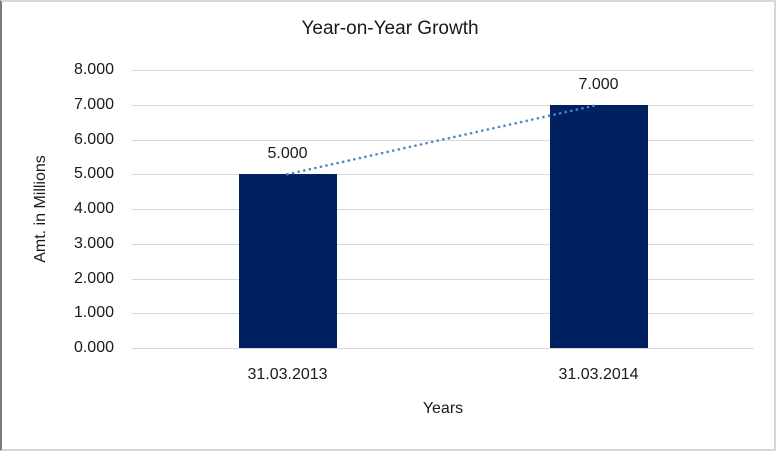 The height and width of the screenshot is (451, 776). What do you see at coordinates (598, 226) in the screenshot?
I see `bar-31.03.2014` at bounding box center [598, 226].